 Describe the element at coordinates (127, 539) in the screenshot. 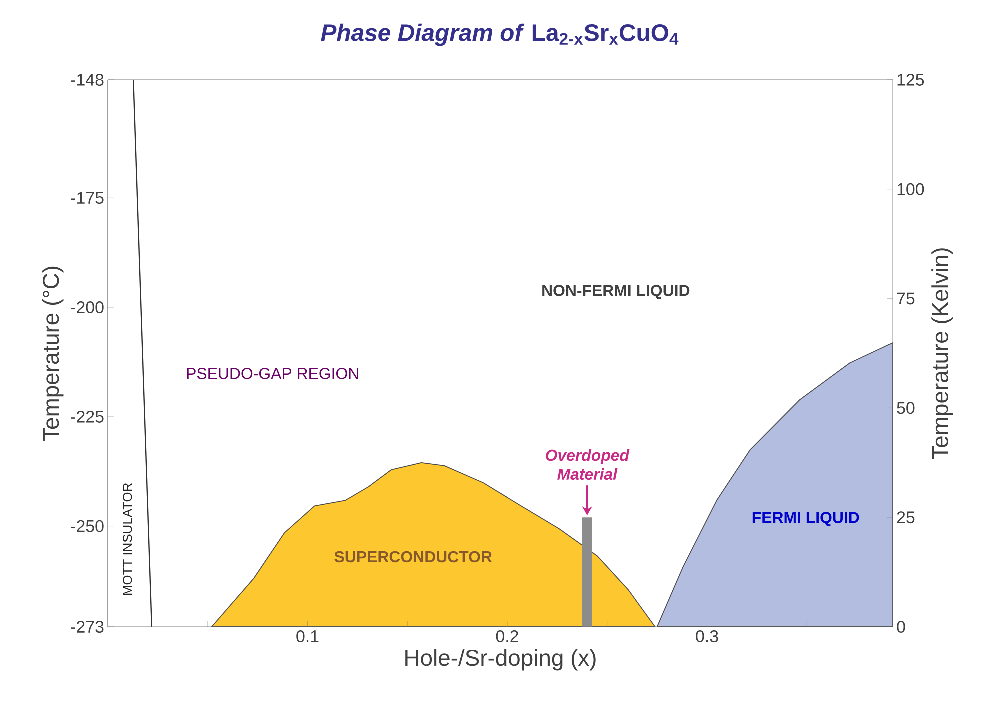

I see `annotation: MOTT INSULATOR` at that location.